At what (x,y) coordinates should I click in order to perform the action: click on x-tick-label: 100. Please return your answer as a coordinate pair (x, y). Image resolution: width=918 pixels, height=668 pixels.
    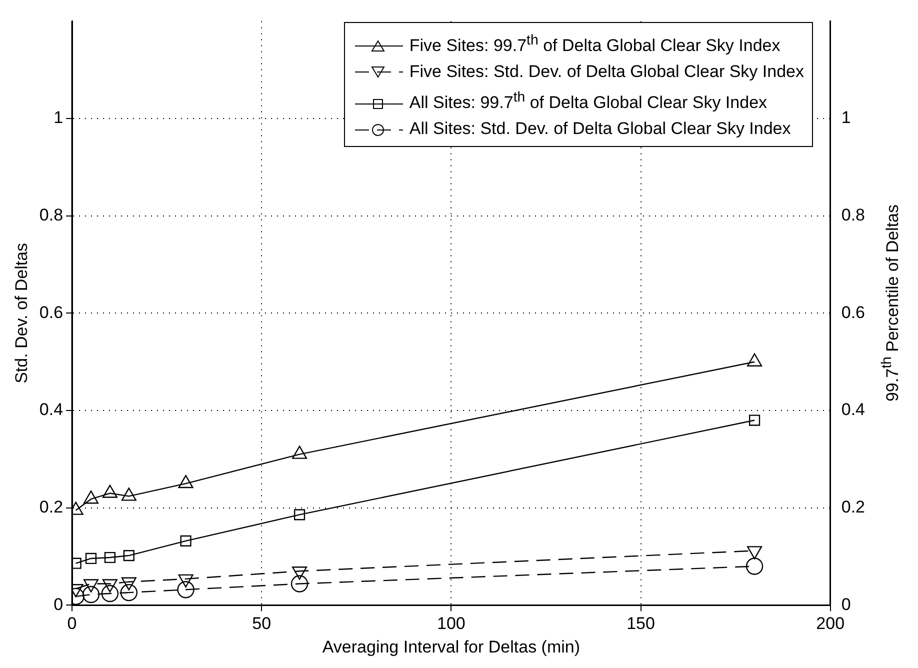
    Looking at the image, I should click on (451, 624).